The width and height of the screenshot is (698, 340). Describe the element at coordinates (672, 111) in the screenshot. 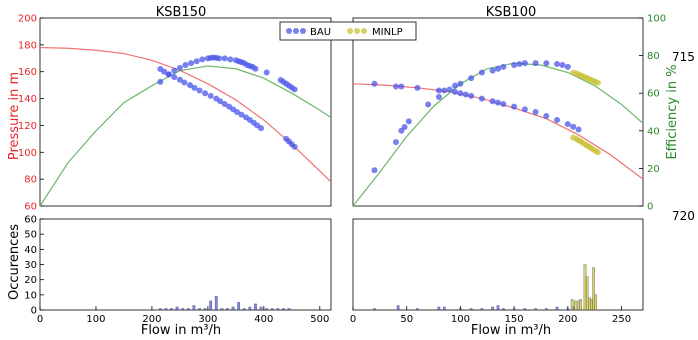

I see `y-axis-label-efficiency: Efficiency in %` at that location.